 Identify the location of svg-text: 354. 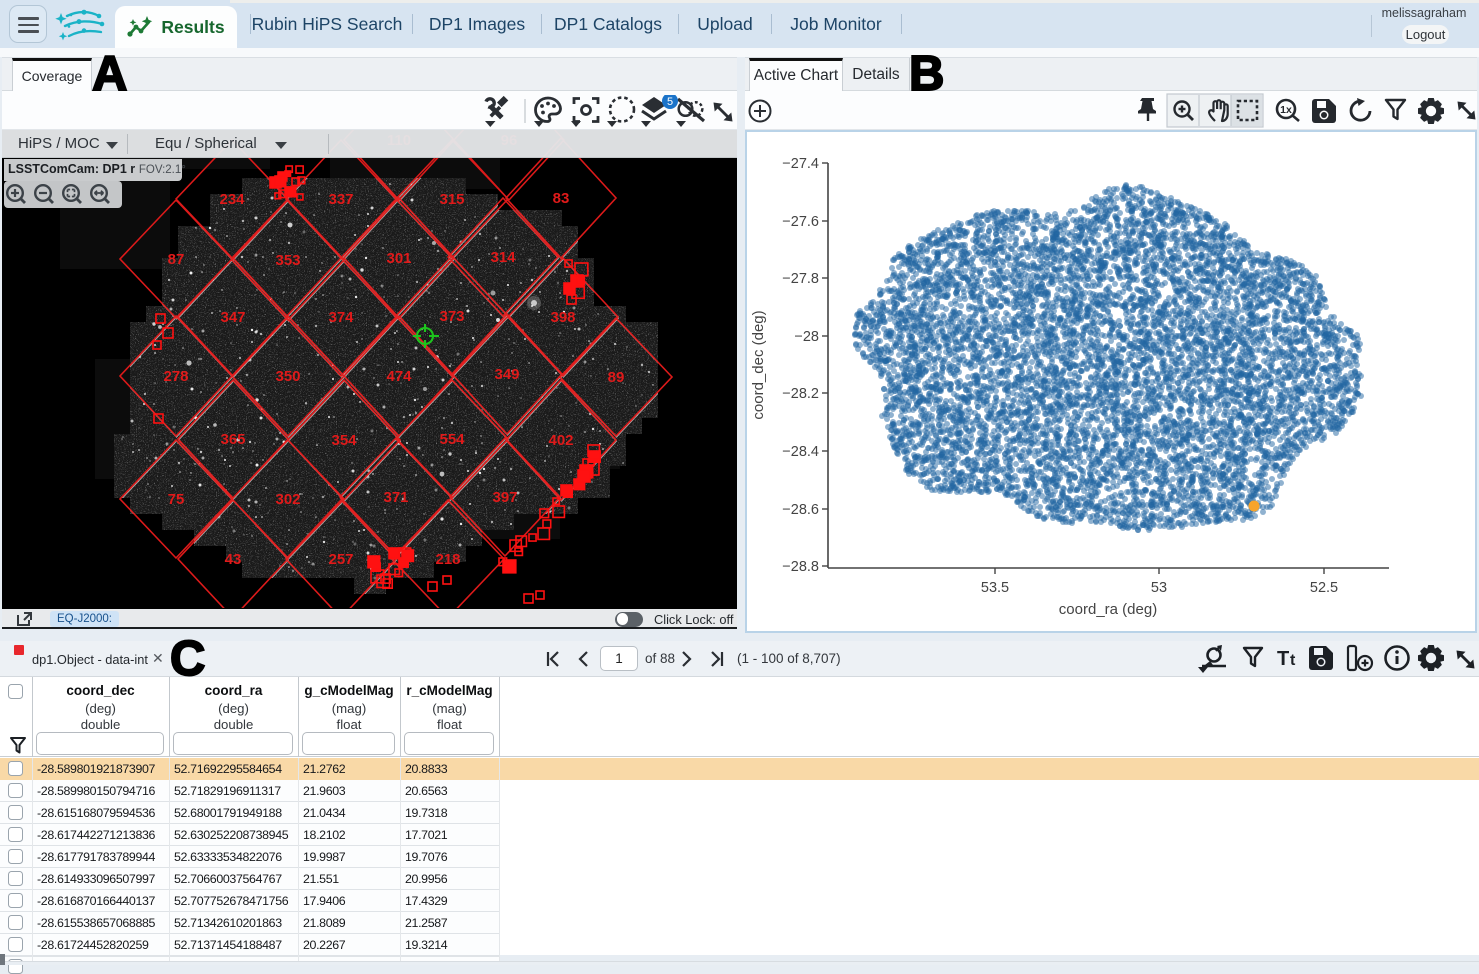
(344, 440).